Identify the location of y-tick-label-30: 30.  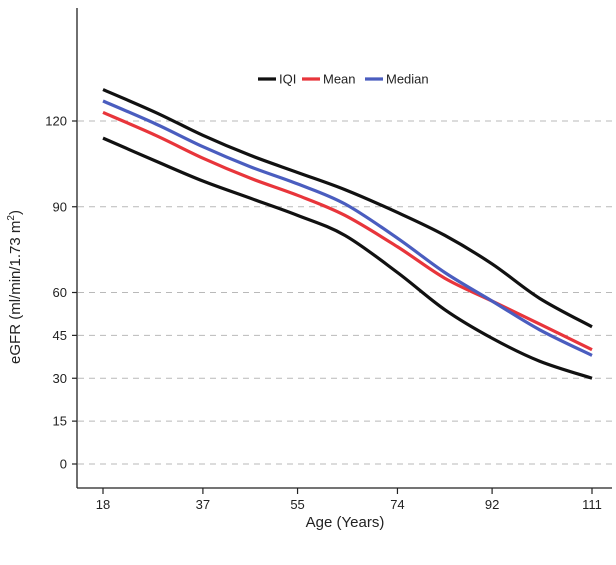
(60, 378).